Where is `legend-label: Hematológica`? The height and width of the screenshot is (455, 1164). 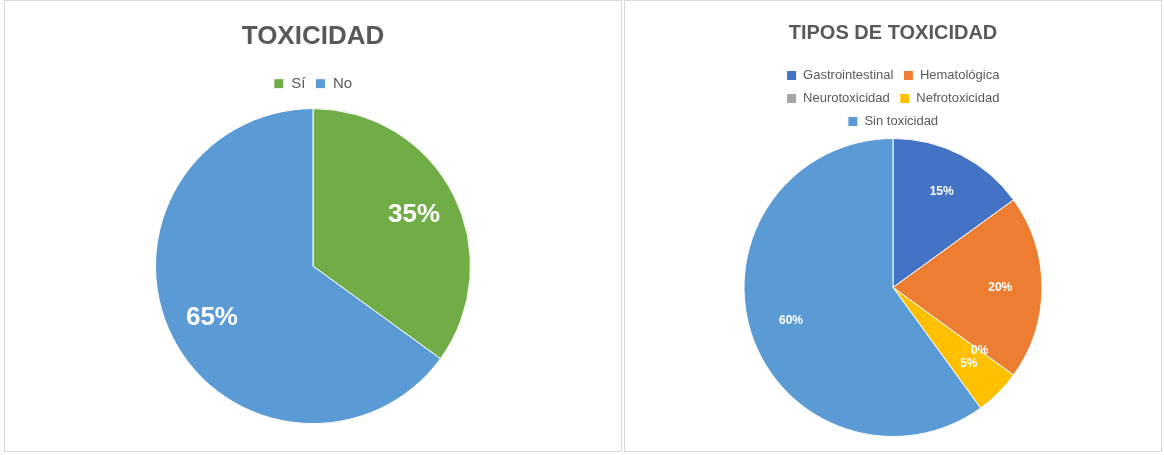
legend-label: Hematológica is located at coordinates (960, 75).